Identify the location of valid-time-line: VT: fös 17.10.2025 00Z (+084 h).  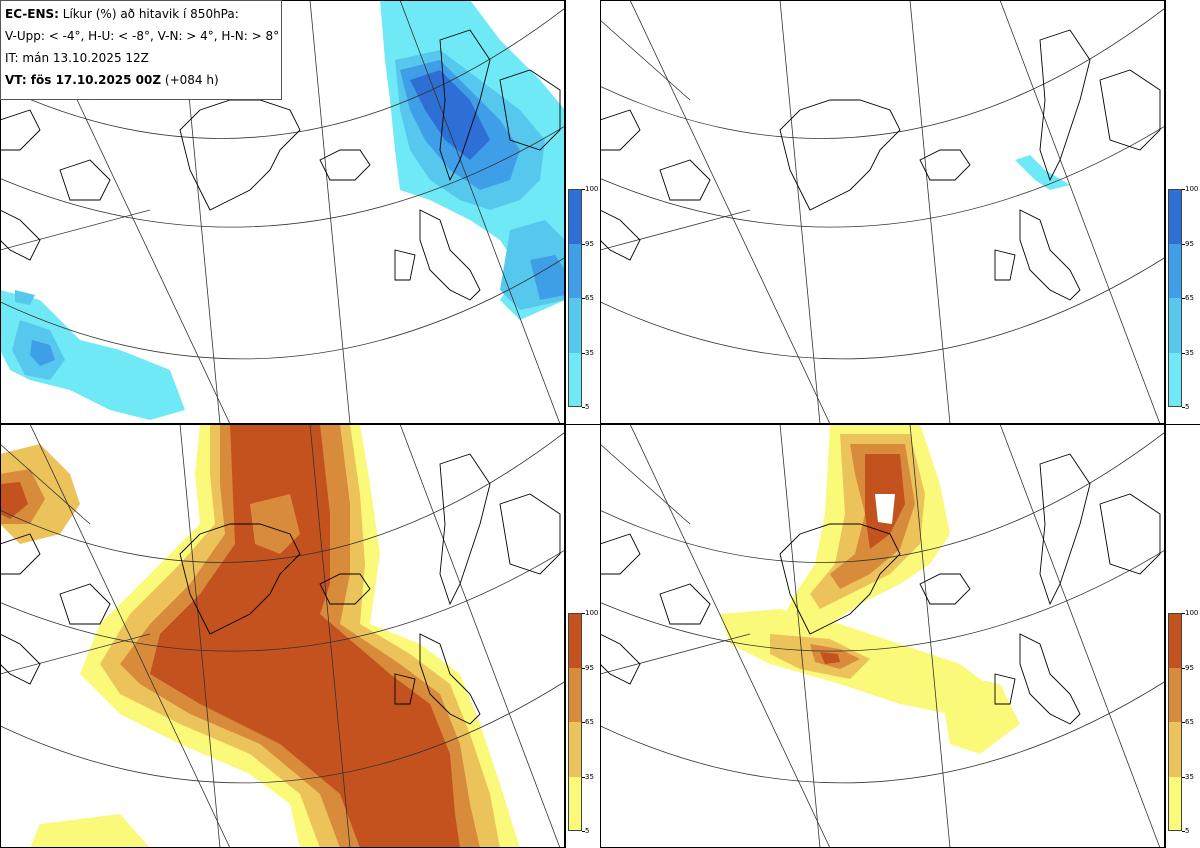
(143, 84).